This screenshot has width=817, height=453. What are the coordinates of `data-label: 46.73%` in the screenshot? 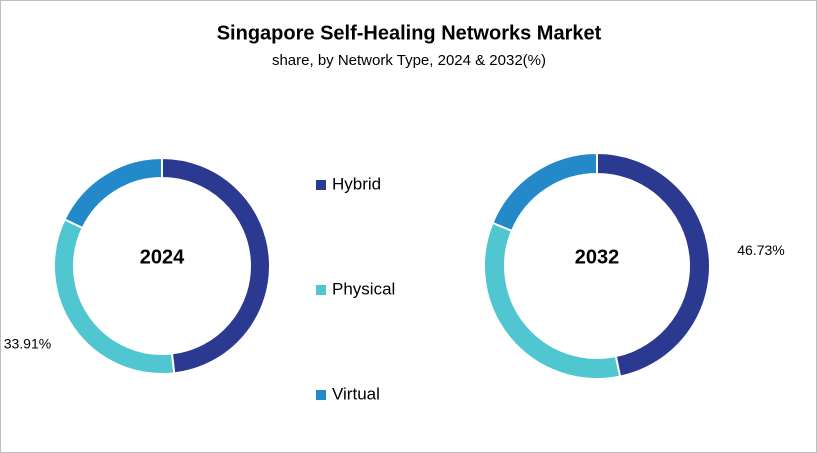 It's located at (760, 250).